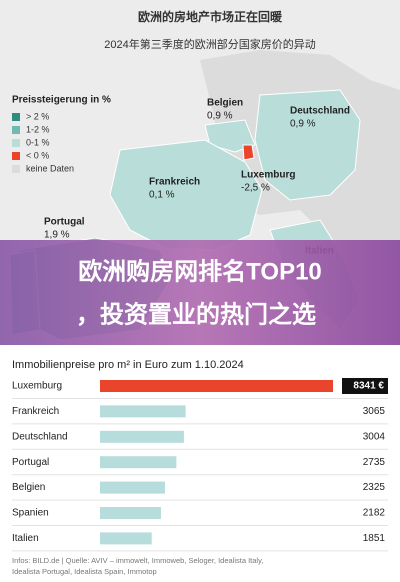  Describe the element at coordinates (368, 386) in the screenshot. I see `value-label: 8341 €` at that location.